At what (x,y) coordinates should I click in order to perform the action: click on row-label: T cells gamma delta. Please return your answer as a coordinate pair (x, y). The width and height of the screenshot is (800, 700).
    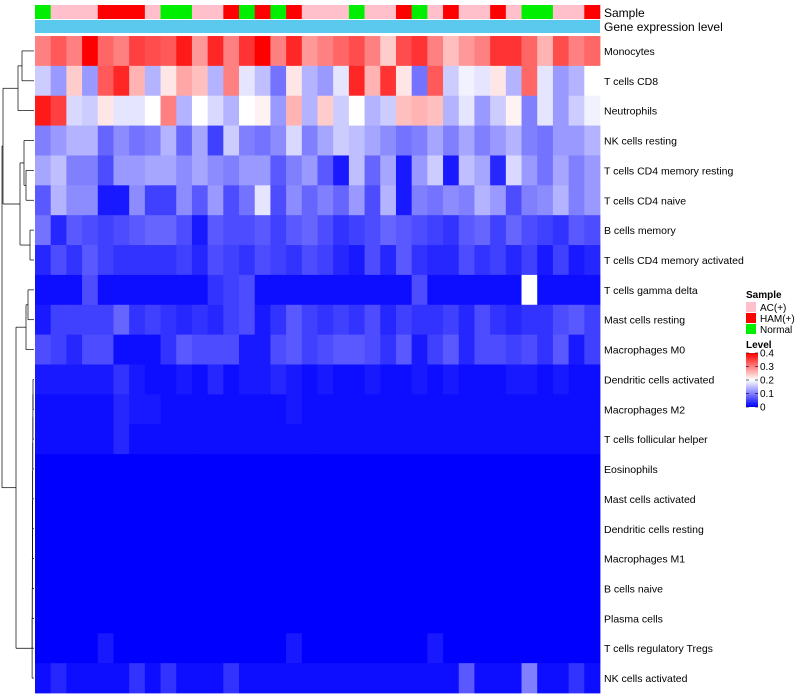
    Looking at the image, I should click on (651, 291).